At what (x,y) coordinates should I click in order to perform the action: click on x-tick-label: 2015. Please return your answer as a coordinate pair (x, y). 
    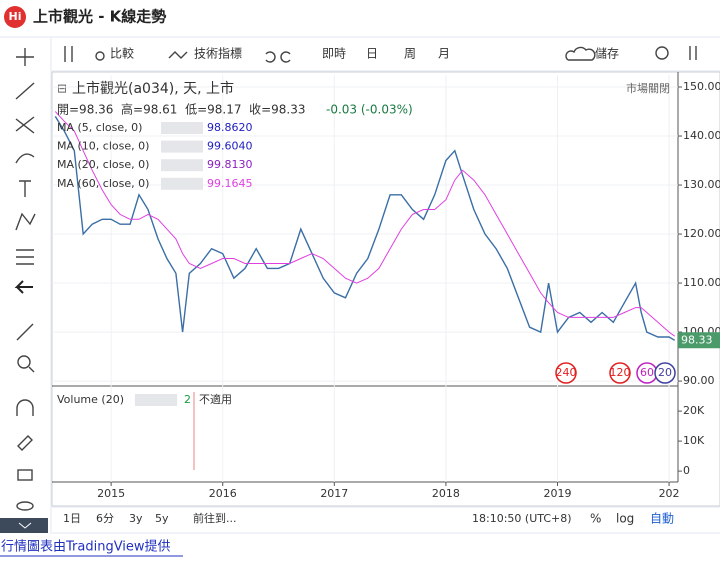
    Looking at the image, I should click on (111, 493).